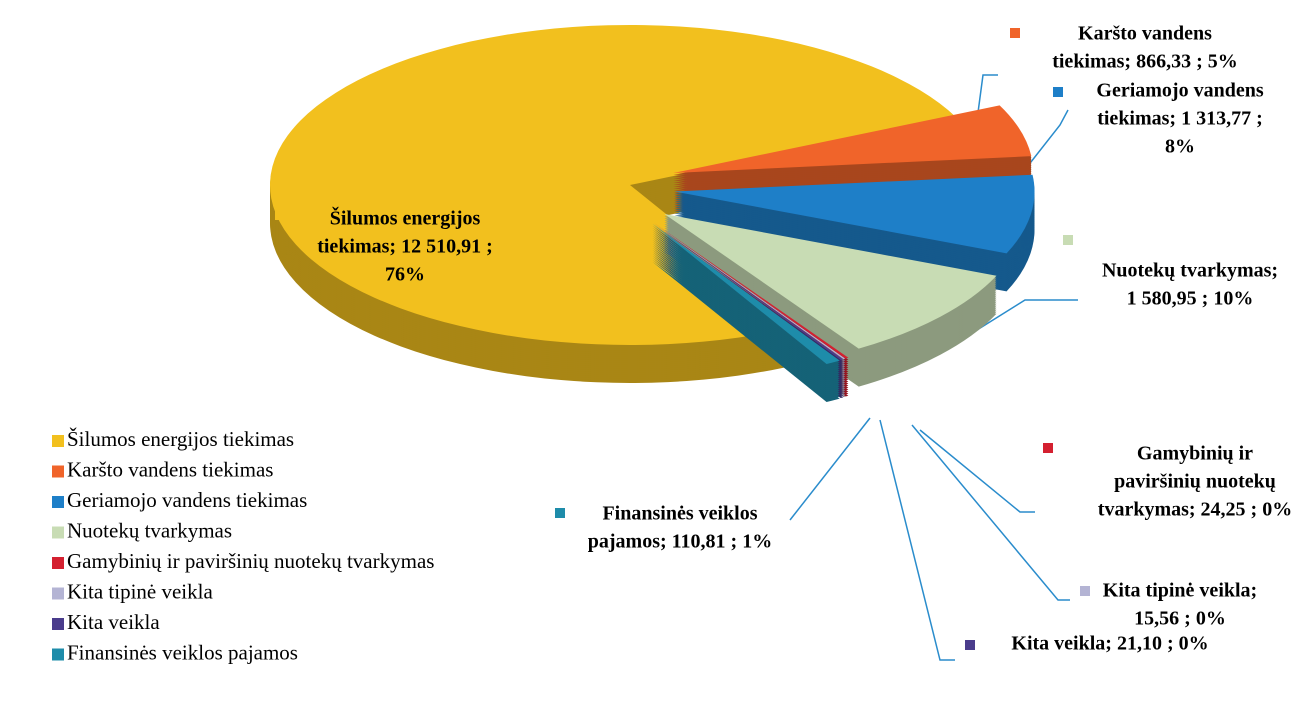 This screenshot has height=724, width=1313. What do you see at coordinates (1195, 454) in the screenshot?
I see `data-label: Gamybinių ir` at bounding box center [1195, 454].